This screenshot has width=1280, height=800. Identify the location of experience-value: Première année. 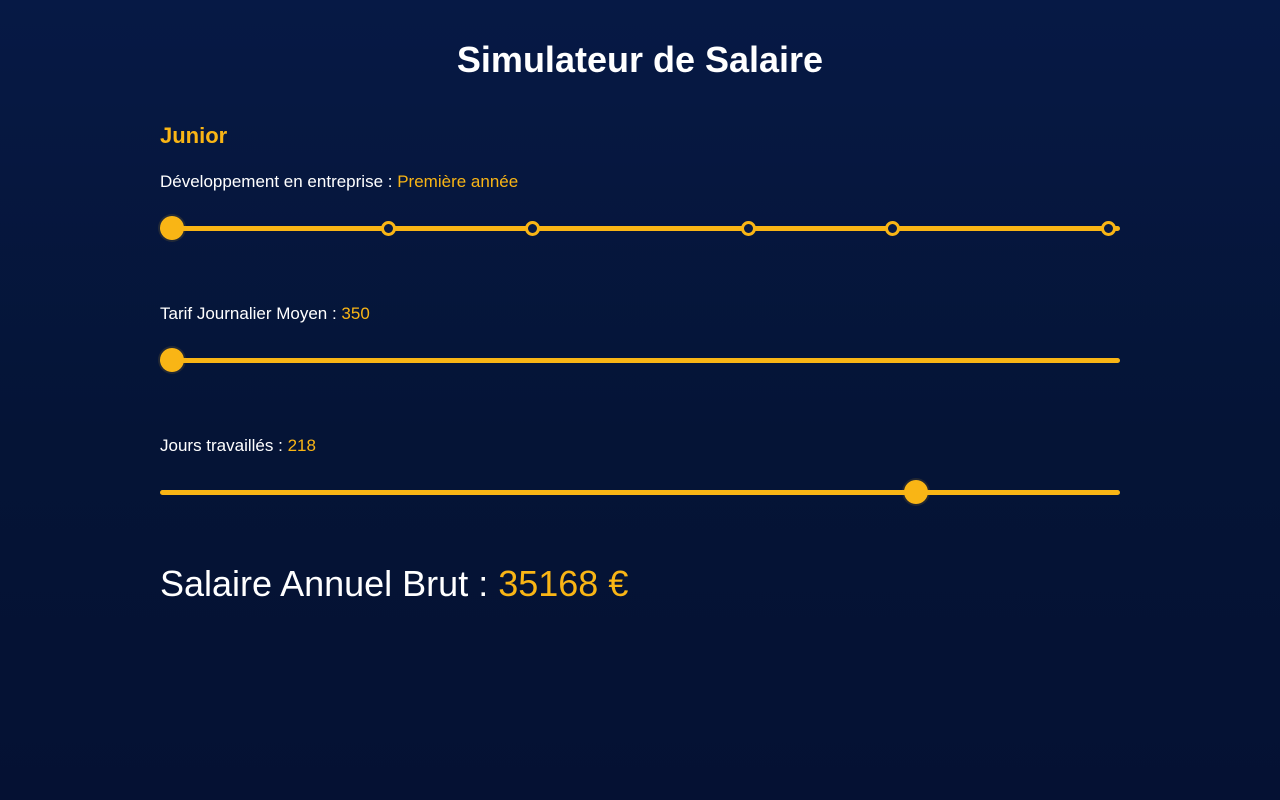
(458, 181).